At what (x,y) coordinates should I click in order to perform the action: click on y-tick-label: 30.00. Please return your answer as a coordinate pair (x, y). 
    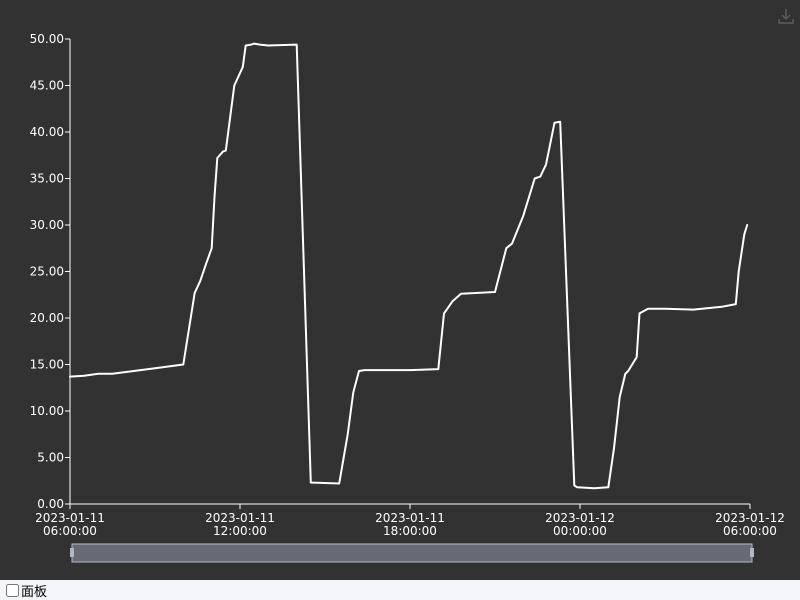
    Looking at the image, I should click on (47, 225).